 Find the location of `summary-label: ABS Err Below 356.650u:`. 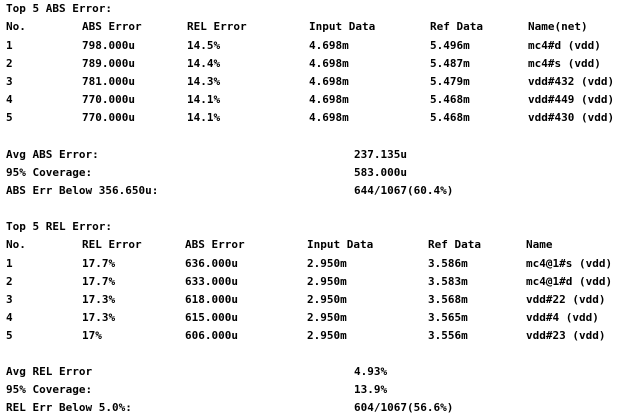

summary-label: ABS Err Below 356.650u: is located at coordinates (82, 190).